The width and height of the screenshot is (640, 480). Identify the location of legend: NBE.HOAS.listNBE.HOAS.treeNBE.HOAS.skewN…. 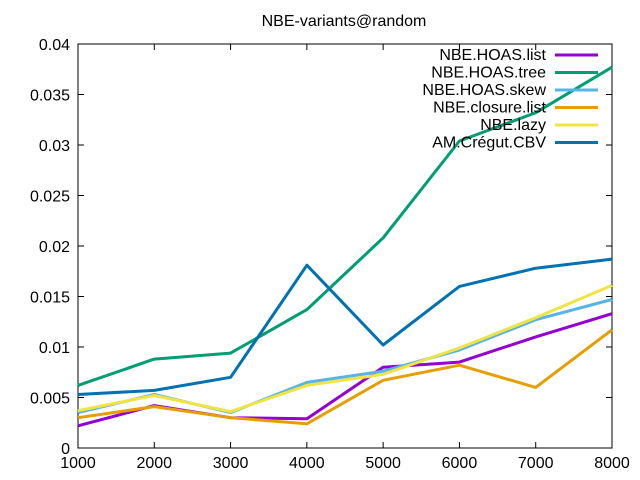
(510, 99).